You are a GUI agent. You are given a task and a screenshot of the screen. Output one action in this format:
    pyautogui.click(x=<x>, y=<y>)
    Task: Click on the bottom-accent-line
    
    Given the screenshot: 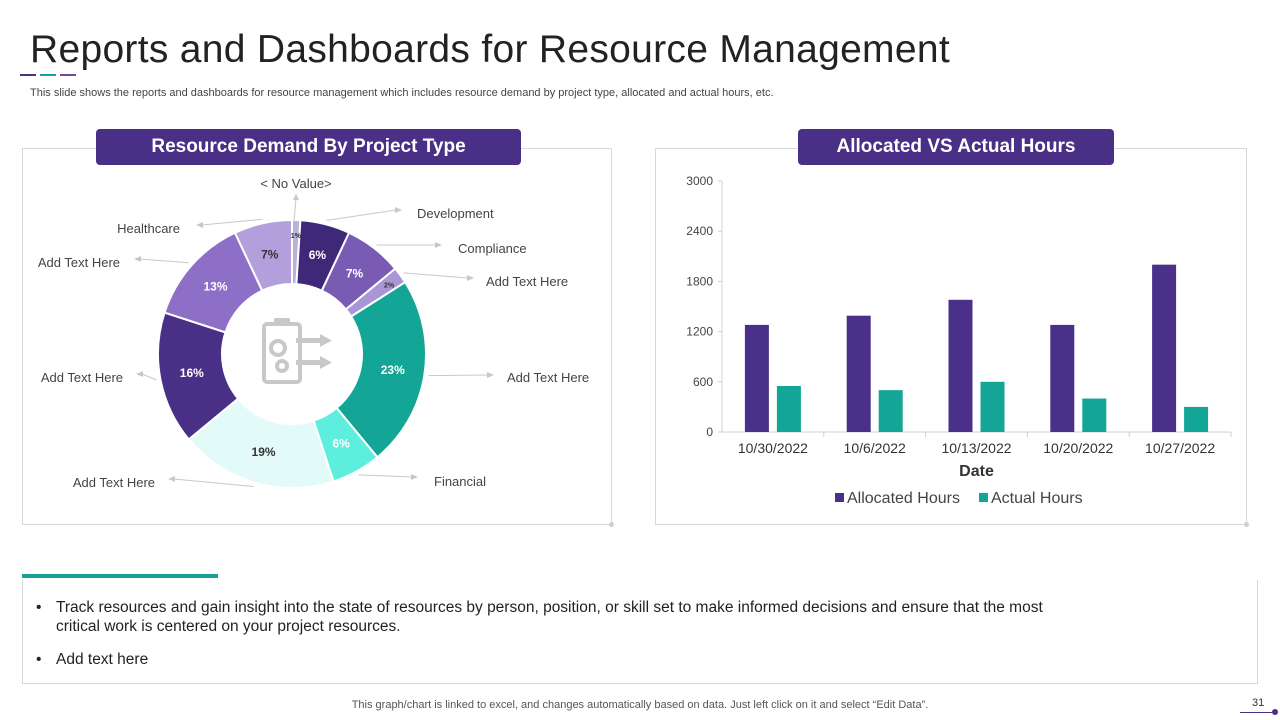 What is the action you would take?
    pyautogui.click(x=120, y=576)
    